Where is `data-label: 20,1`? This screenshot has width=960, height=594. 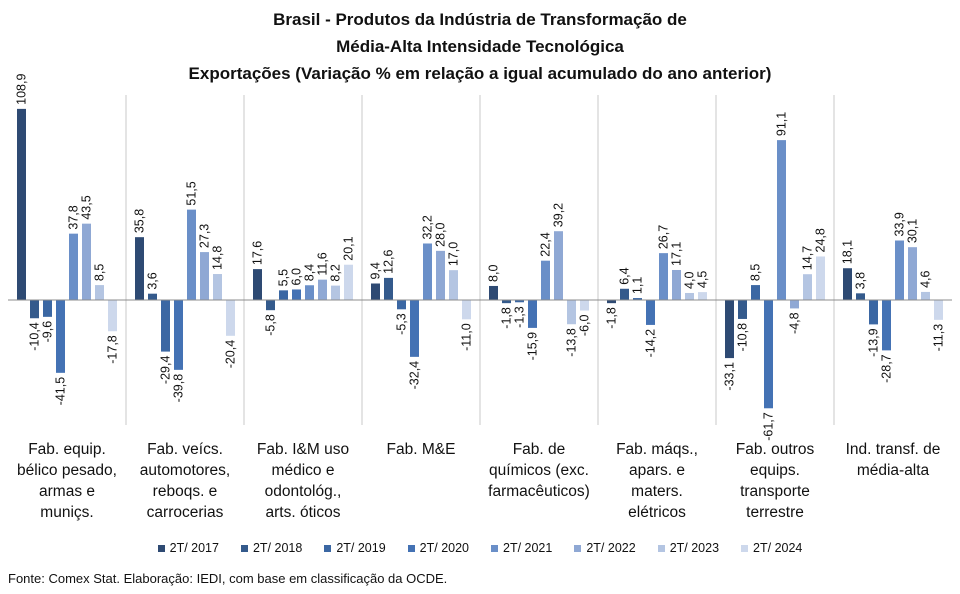
data-label: 20,1 is located at coordinates (349, 248).